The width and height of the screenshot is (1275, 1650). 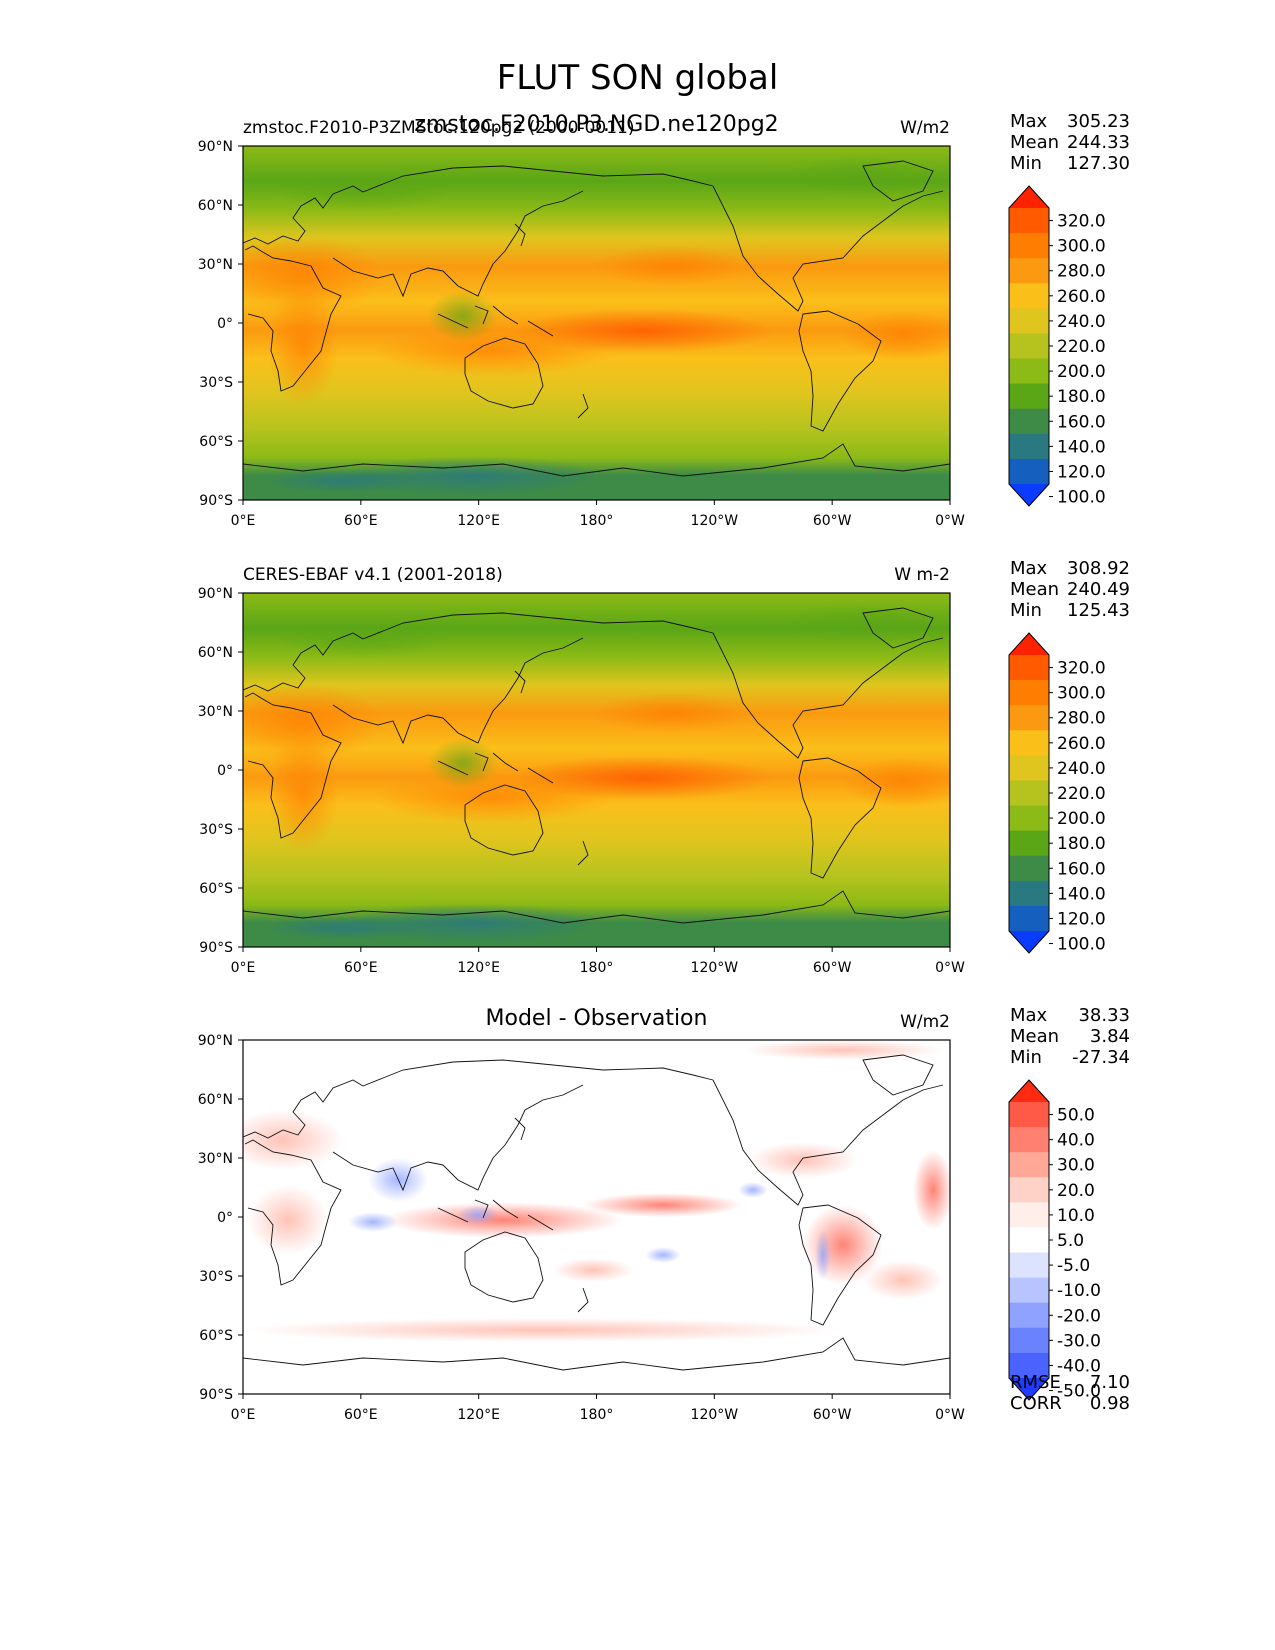 I want to click on panel-units: W/m2, so click(x=925, y=128).